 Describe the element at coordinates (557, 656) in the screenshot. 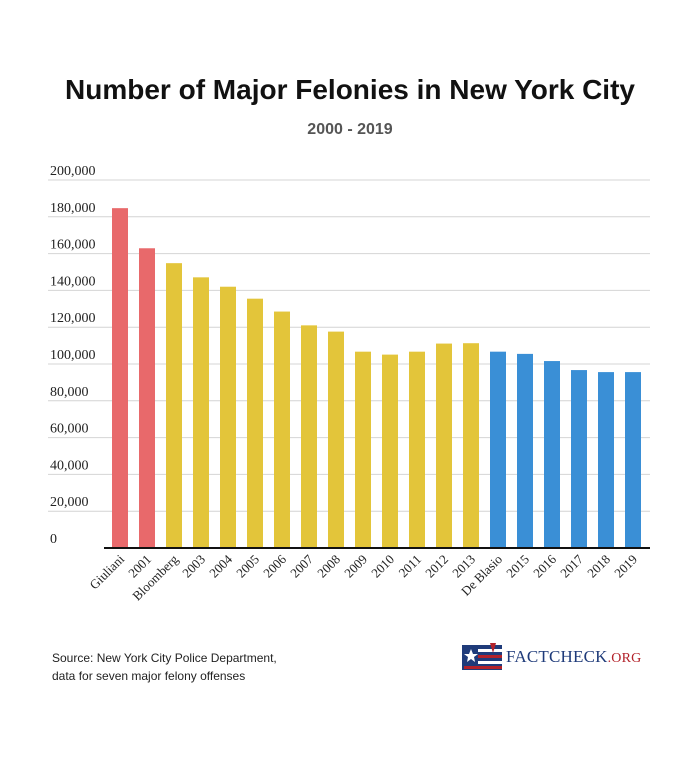

I see `logo-text-main: FACTCHECK` at that location.